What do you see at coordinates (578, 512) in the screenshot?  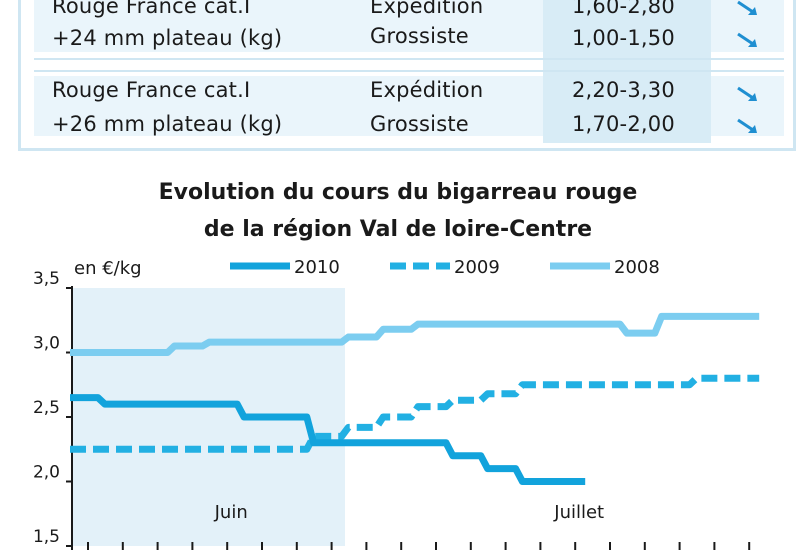 I see `period-label-juillet: Juillet` at bounding box center [578, 512].